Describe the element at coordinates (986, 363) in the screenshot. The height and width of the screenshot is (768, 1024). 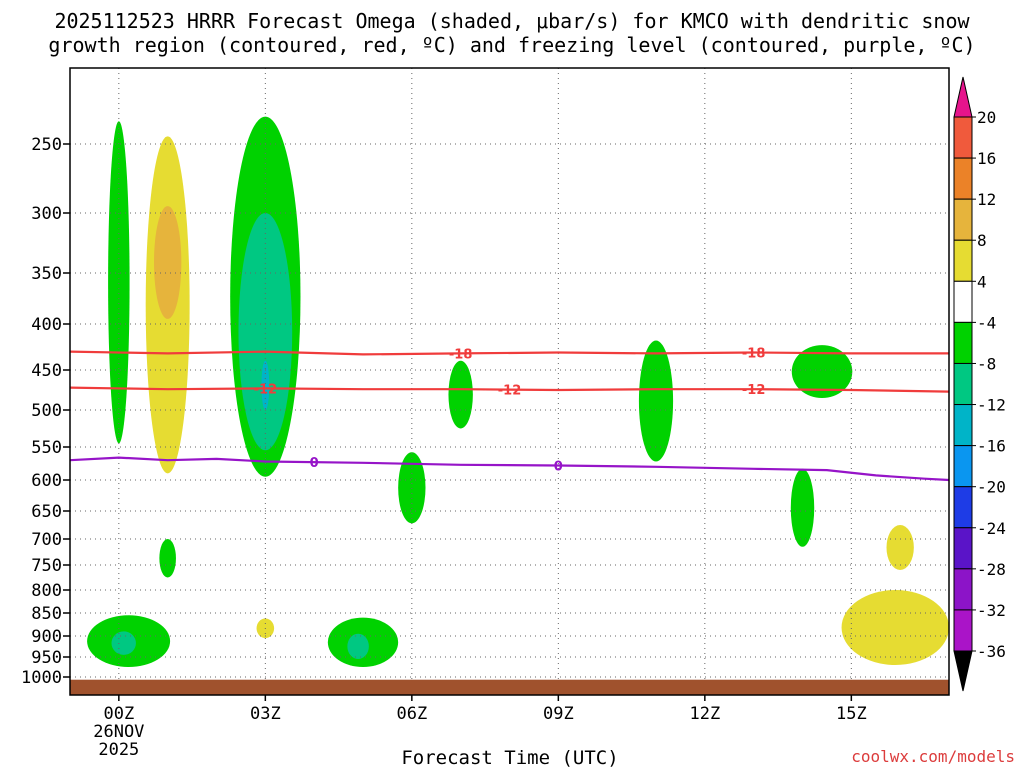
I see `colorbar-label: -8` at that location.